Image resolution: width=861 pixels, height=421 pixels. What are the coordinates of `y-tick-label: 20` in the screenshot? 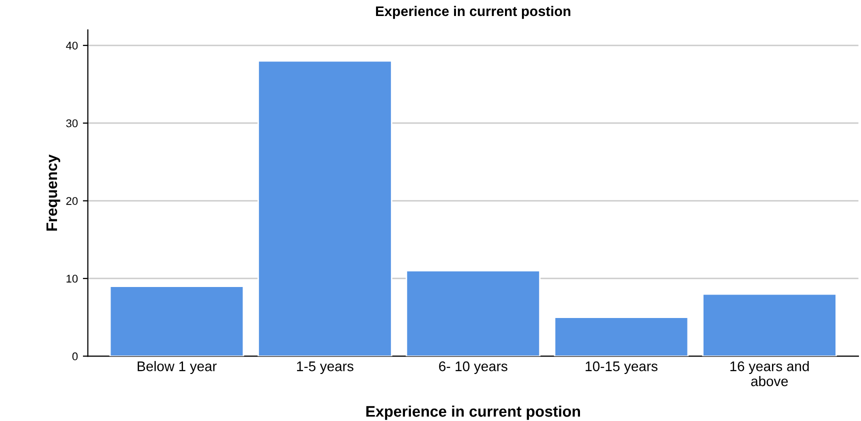 It's located at (72, 201).